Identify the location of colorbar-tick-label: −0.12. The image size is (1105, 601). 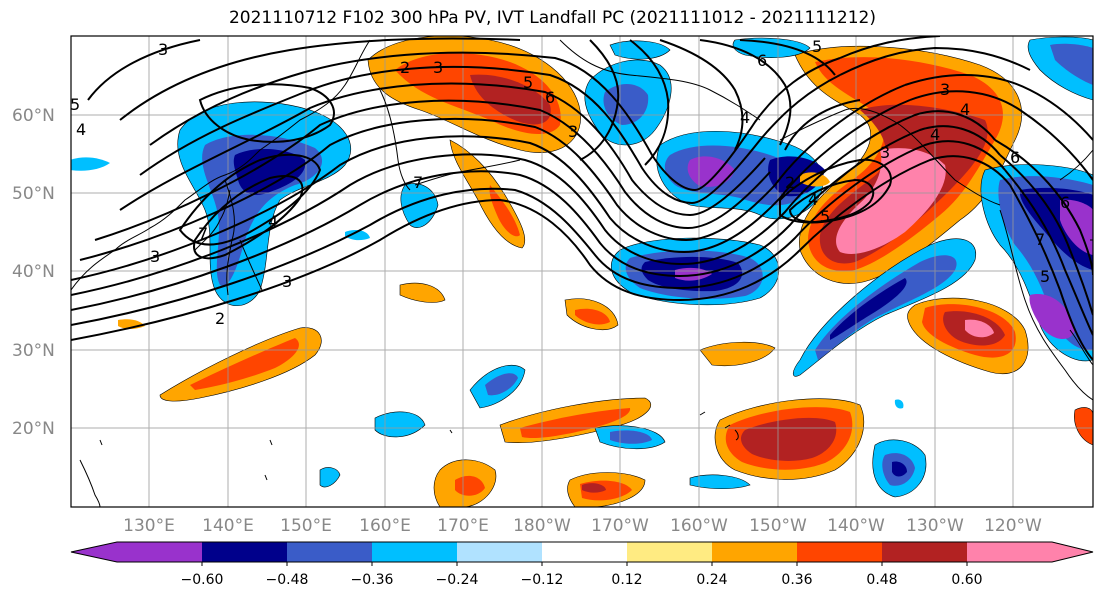
(542, 580).